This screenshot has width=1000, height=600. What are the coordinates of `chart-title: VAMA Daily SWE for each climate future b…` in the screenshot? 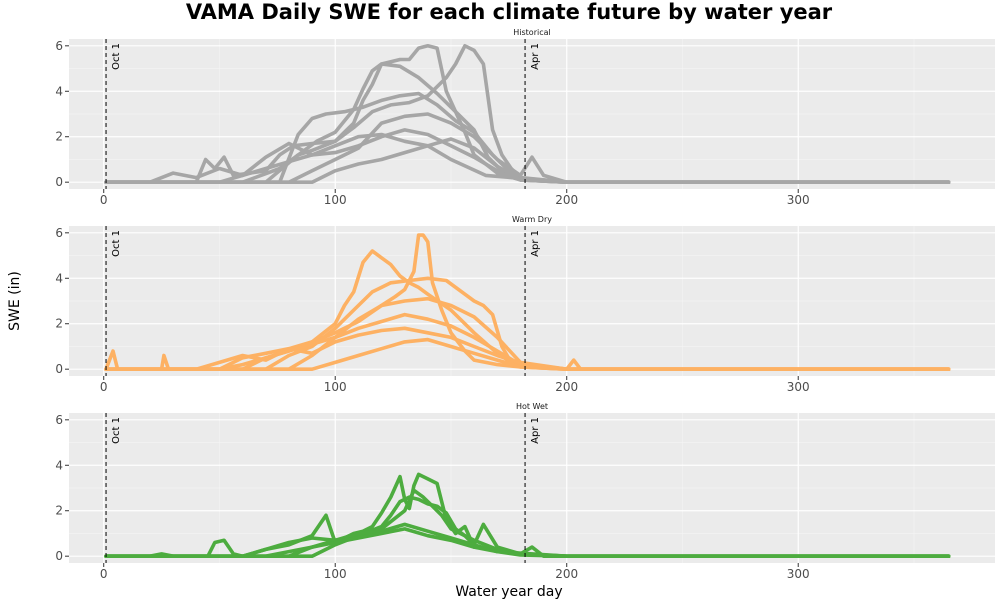 It's located at (509, 12).